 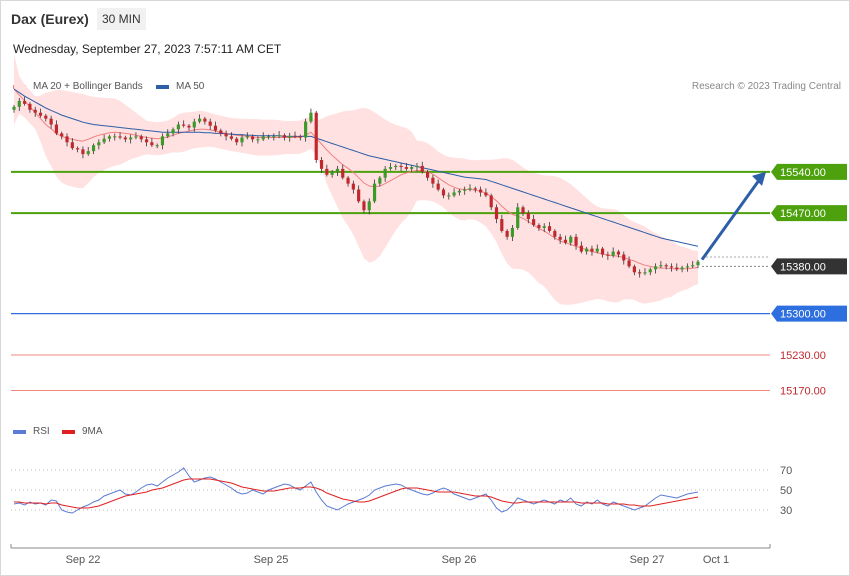 I want to click on level-label-15300.00: 15300.00, so click(x=803, y=315).